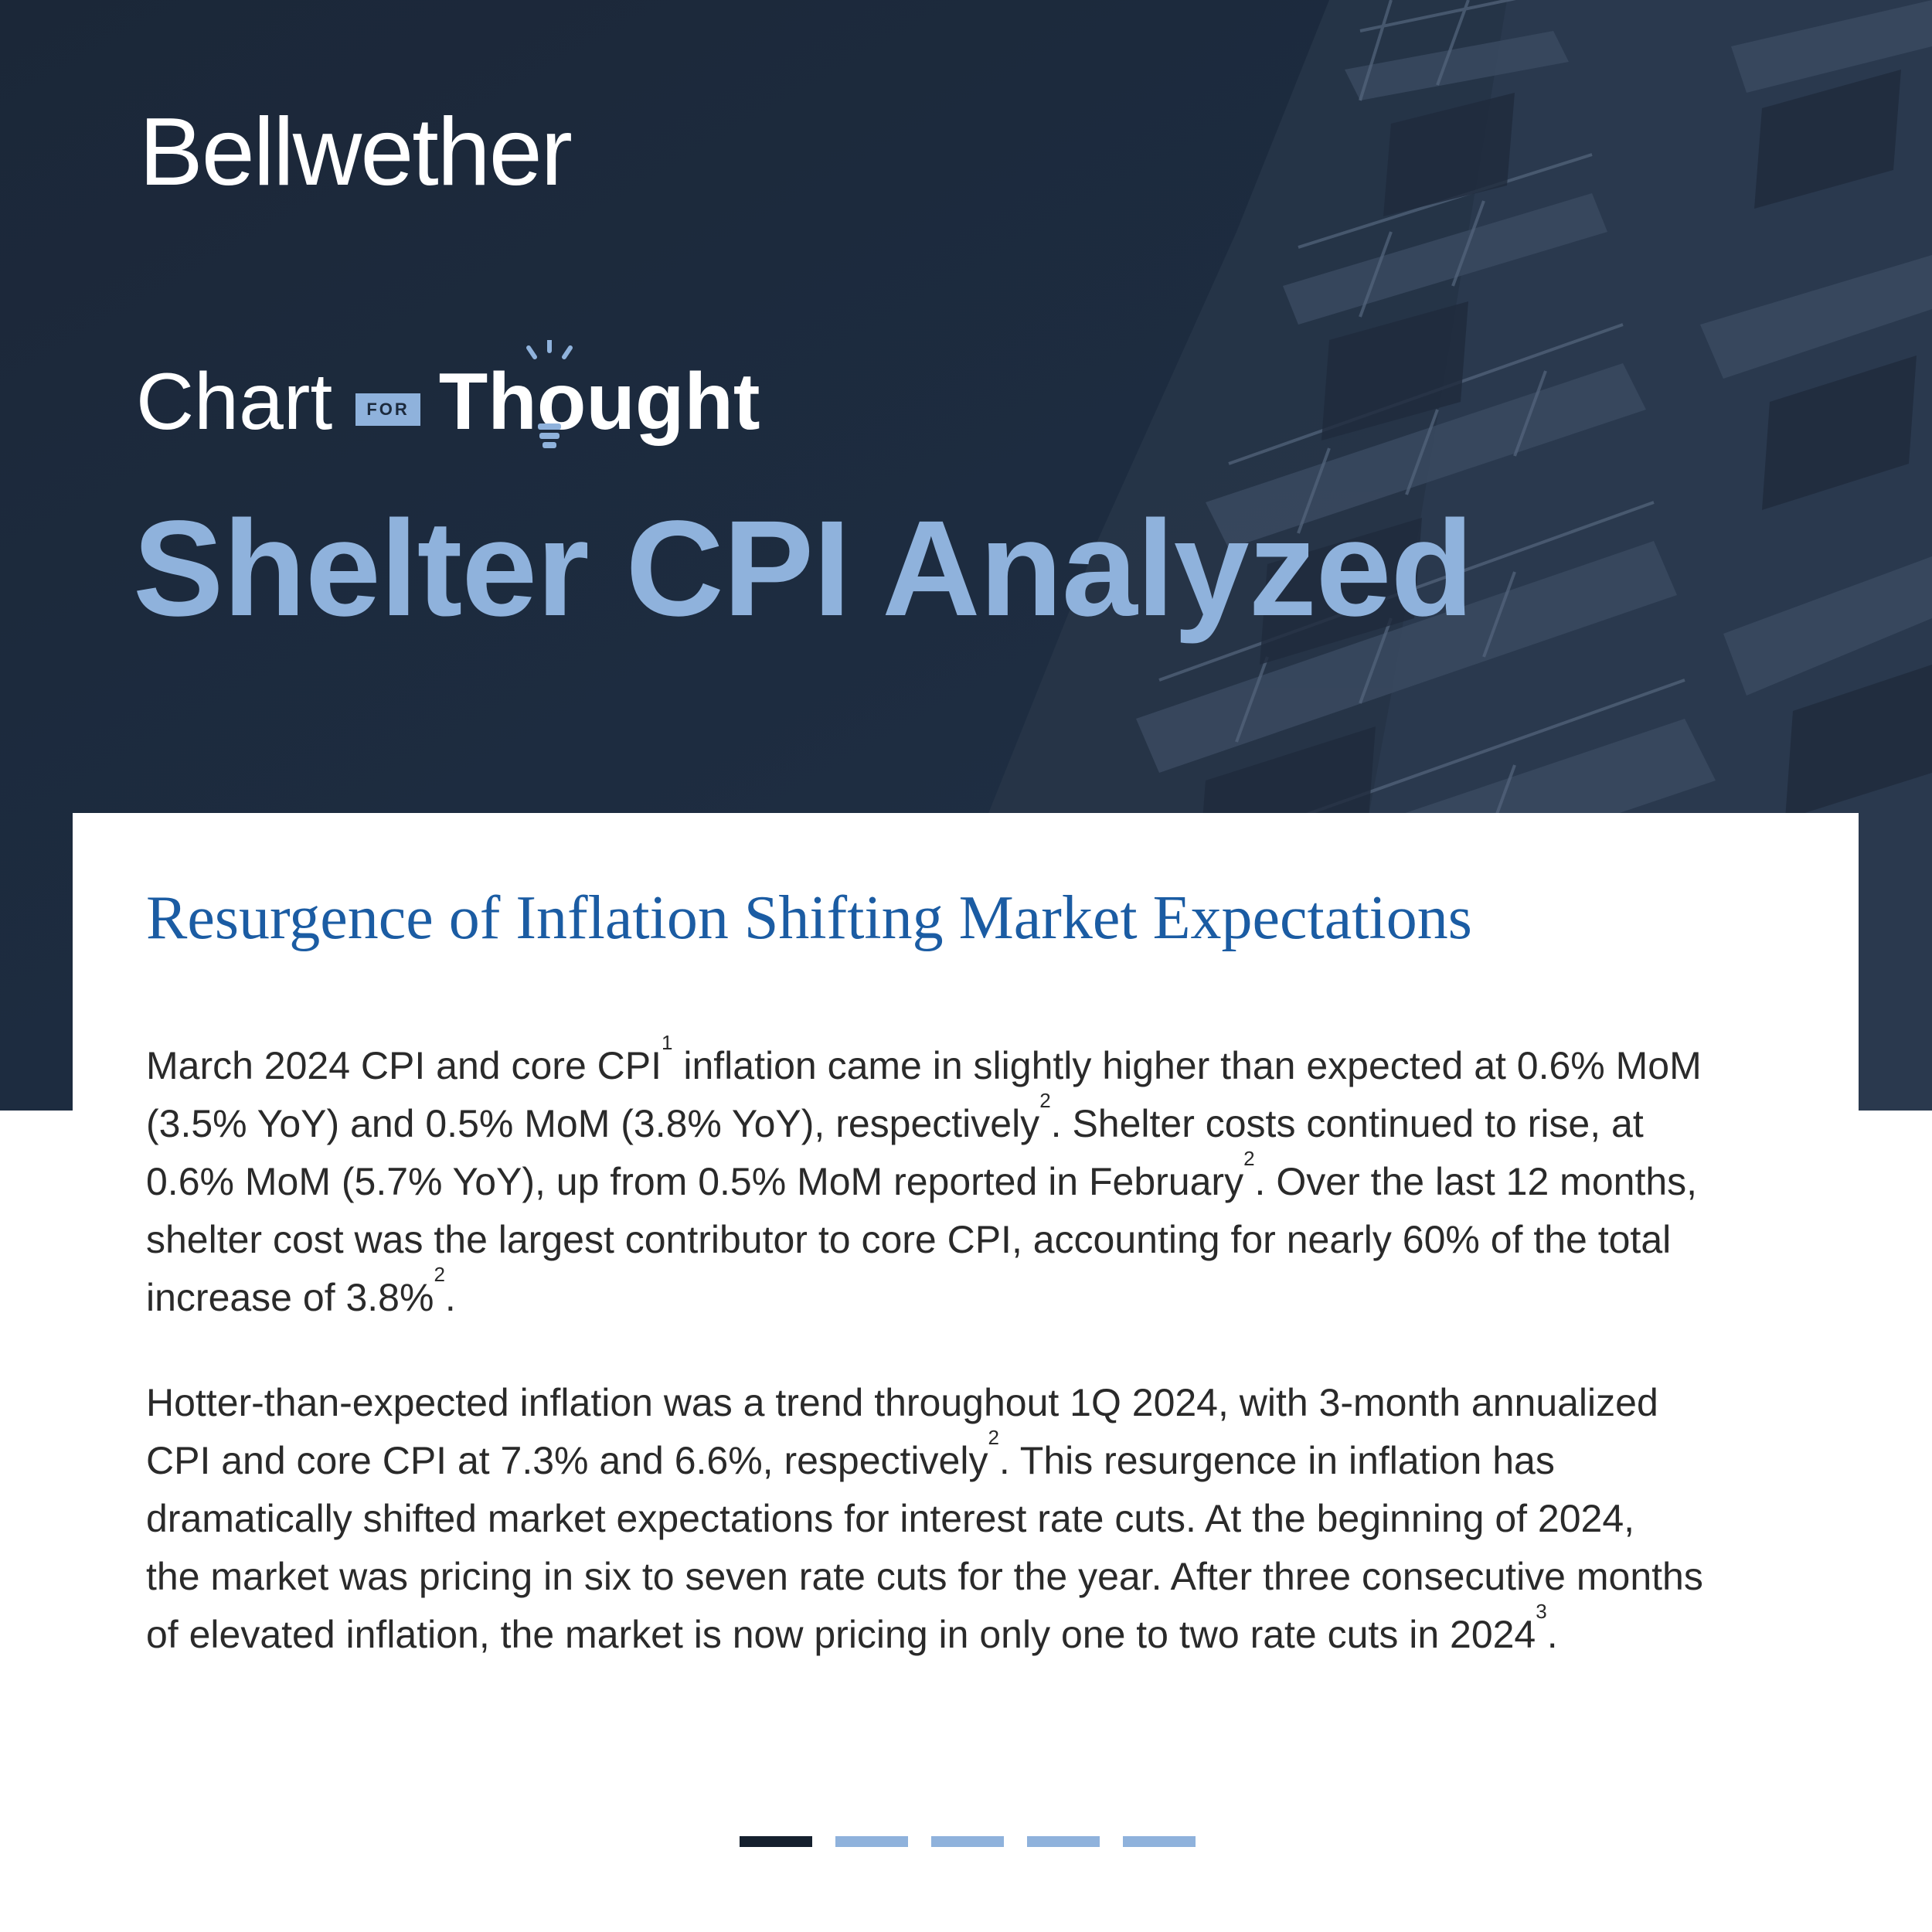 Image resolution: width=1932 pixels, height=1932 pixels. I want to click on footnote-ref: 1, so click(667, 1042).